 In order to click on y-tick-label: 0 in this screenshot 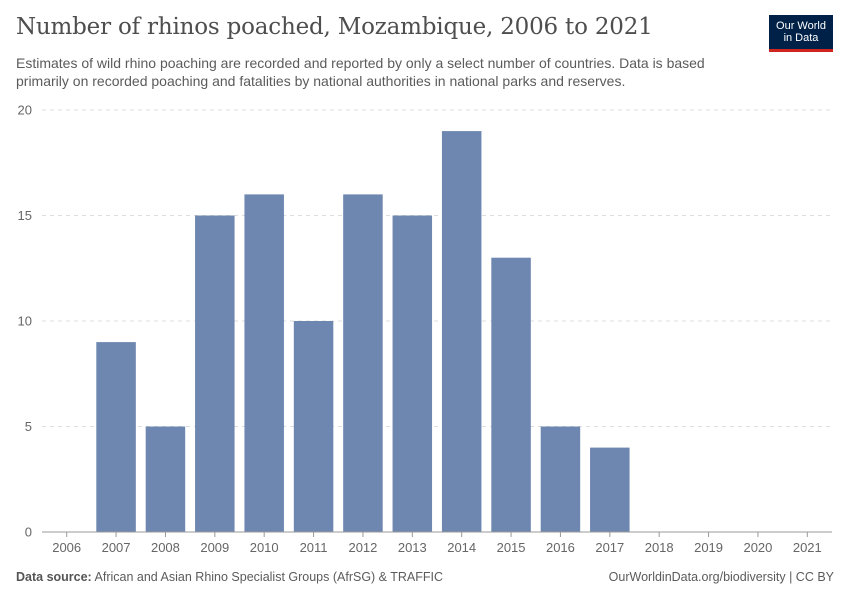, I will do `click(28, 532)`.